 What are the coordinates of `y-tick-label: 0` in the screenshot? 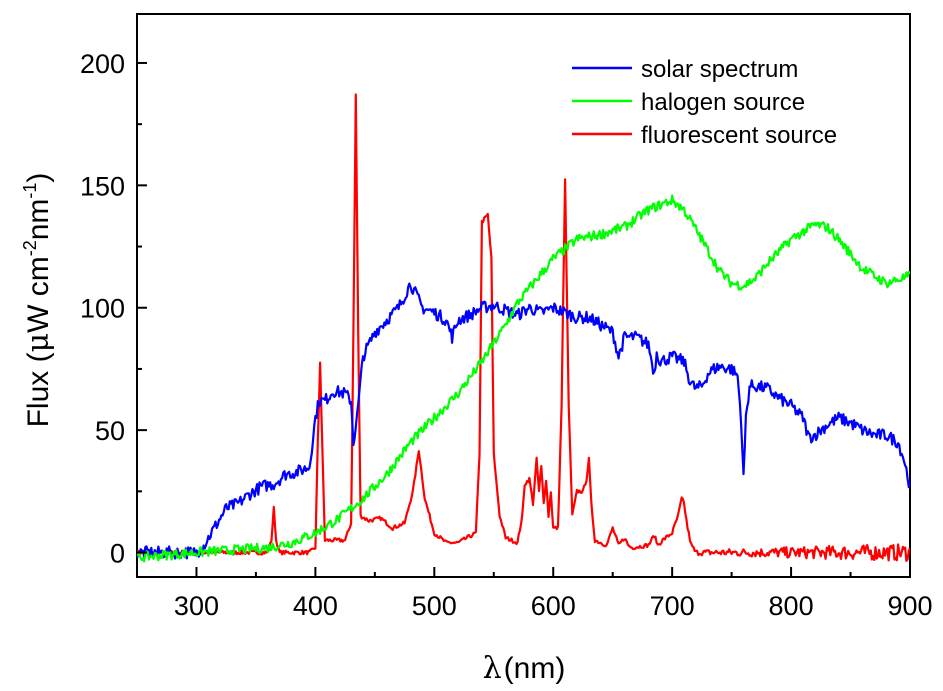 It's located at (117, 554).